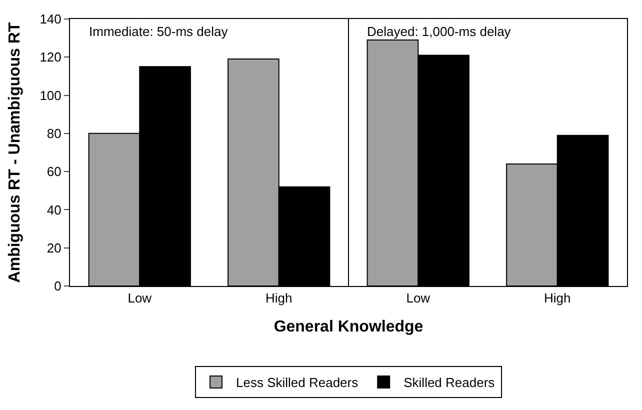 This screenshot has height=410, width=642. I want to click on annotation: Immediate: 50-ms delay, so click(158, 31).